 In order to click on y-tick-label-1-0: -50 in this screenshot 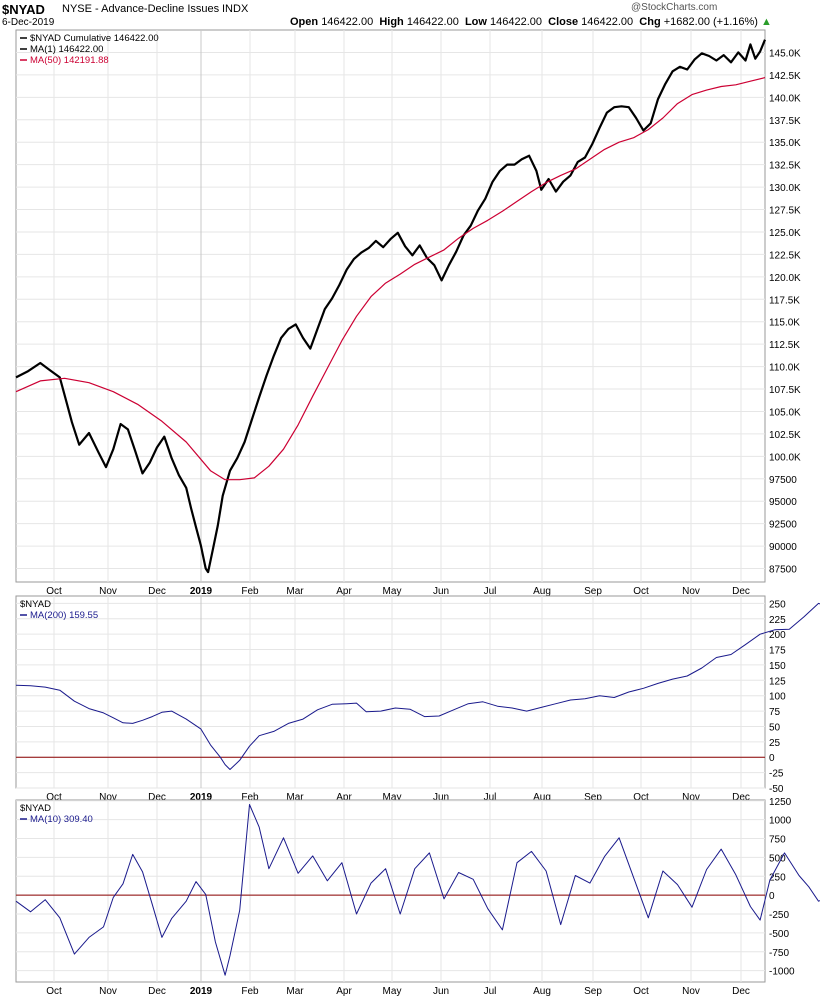, I will do `click(776, 789)`.